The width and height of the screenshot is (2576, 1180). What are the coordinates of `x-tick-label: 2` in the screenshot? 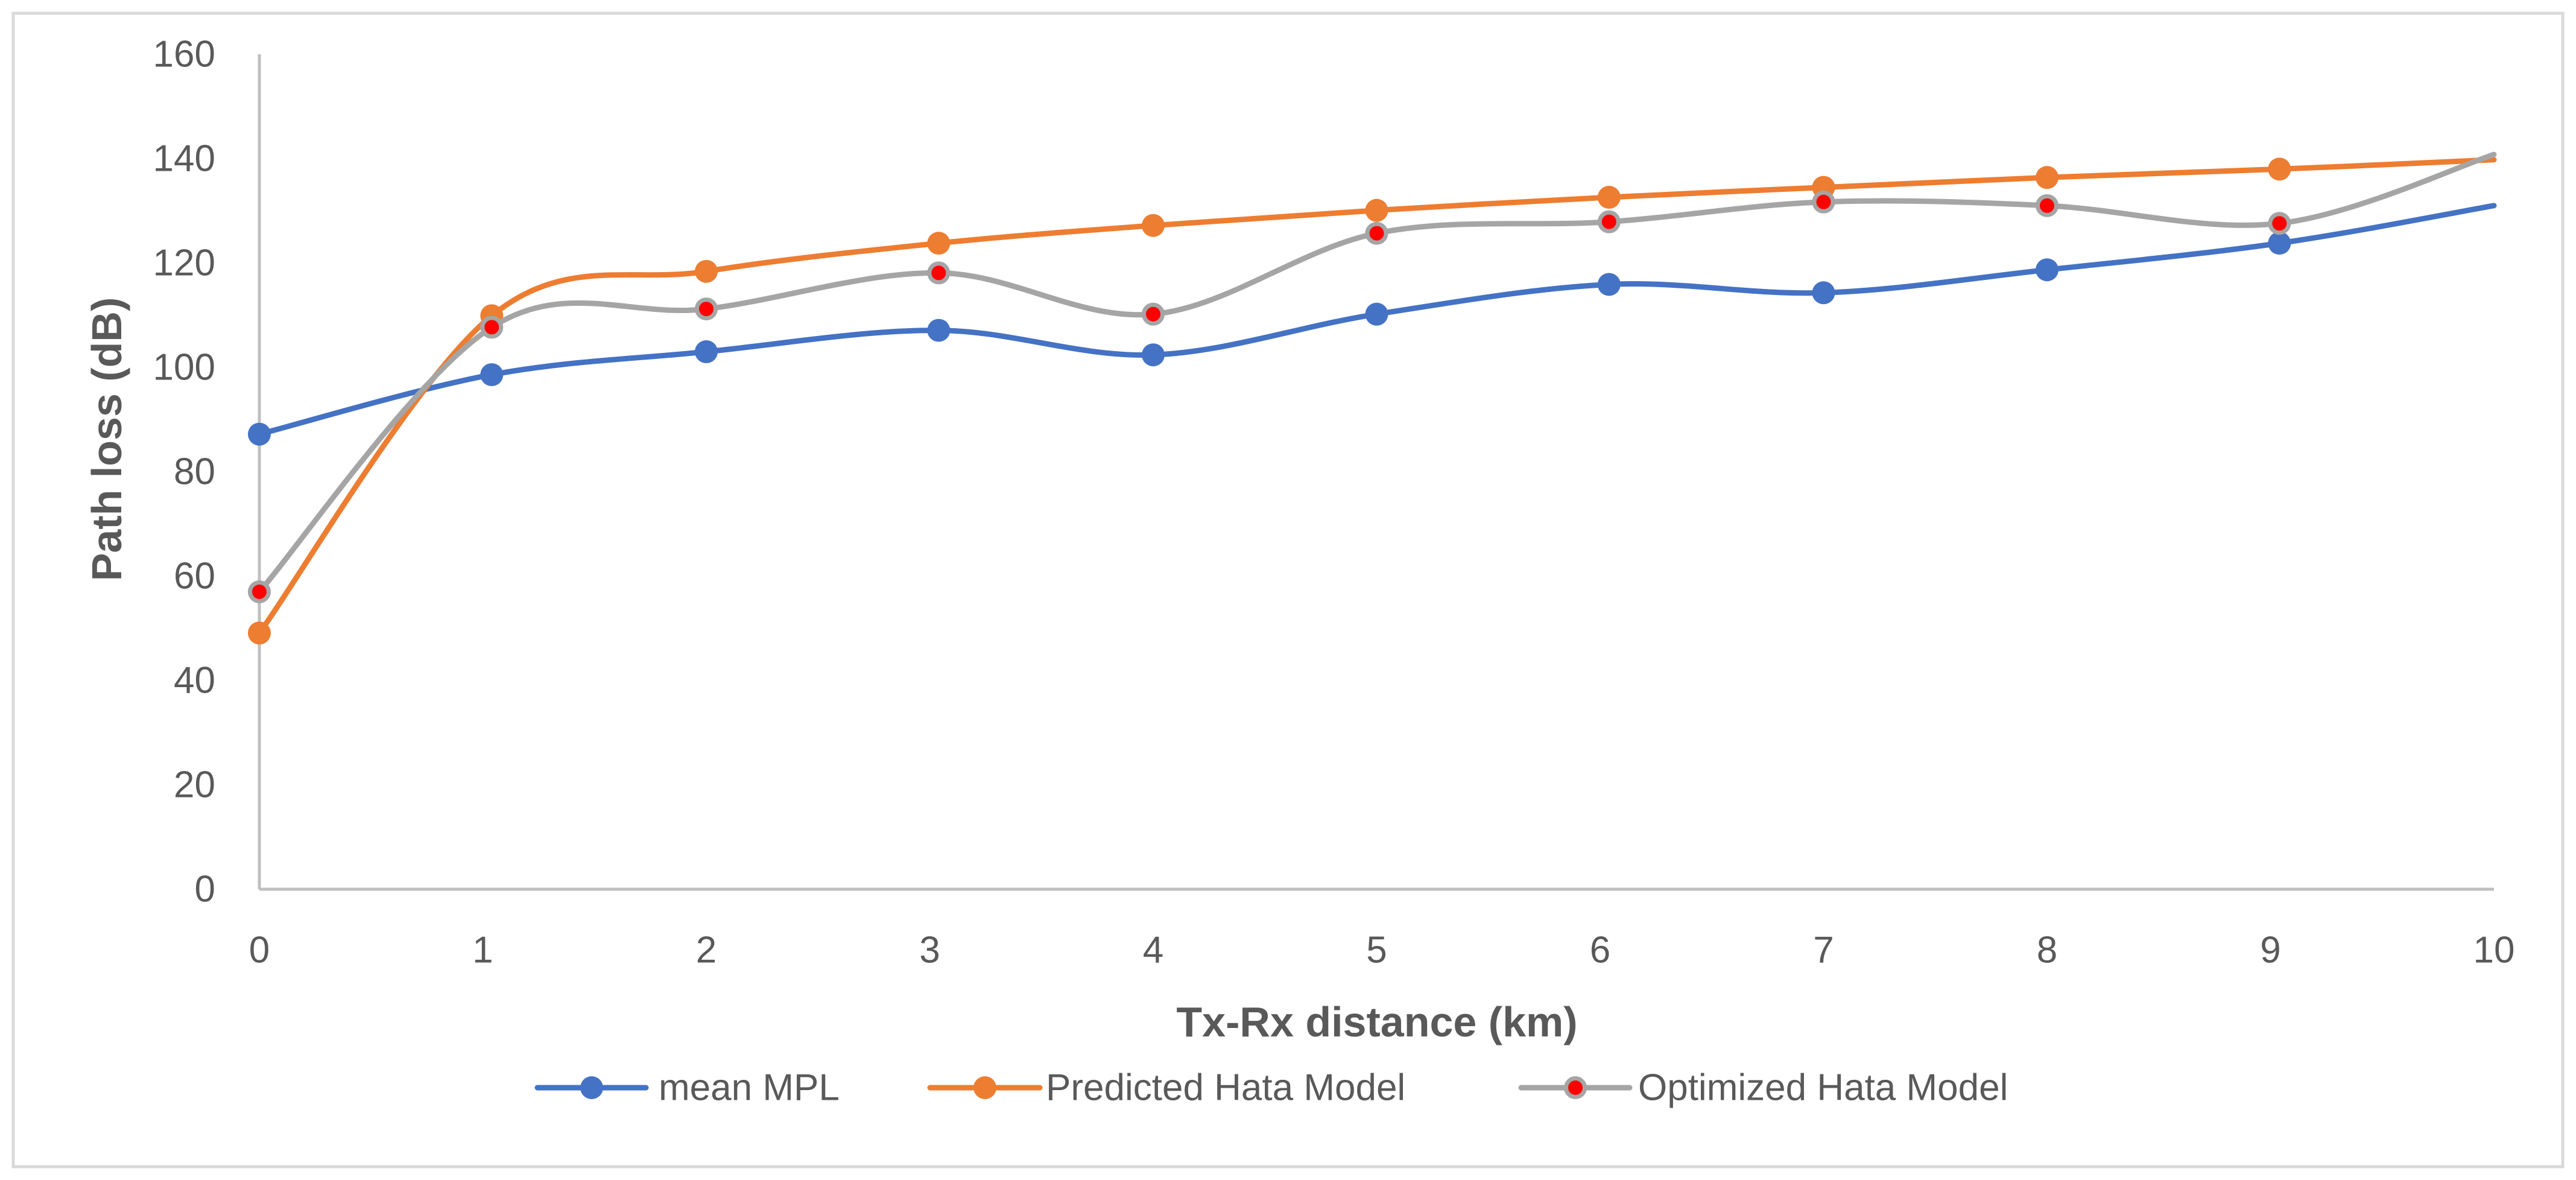 It's located at (706, 951).